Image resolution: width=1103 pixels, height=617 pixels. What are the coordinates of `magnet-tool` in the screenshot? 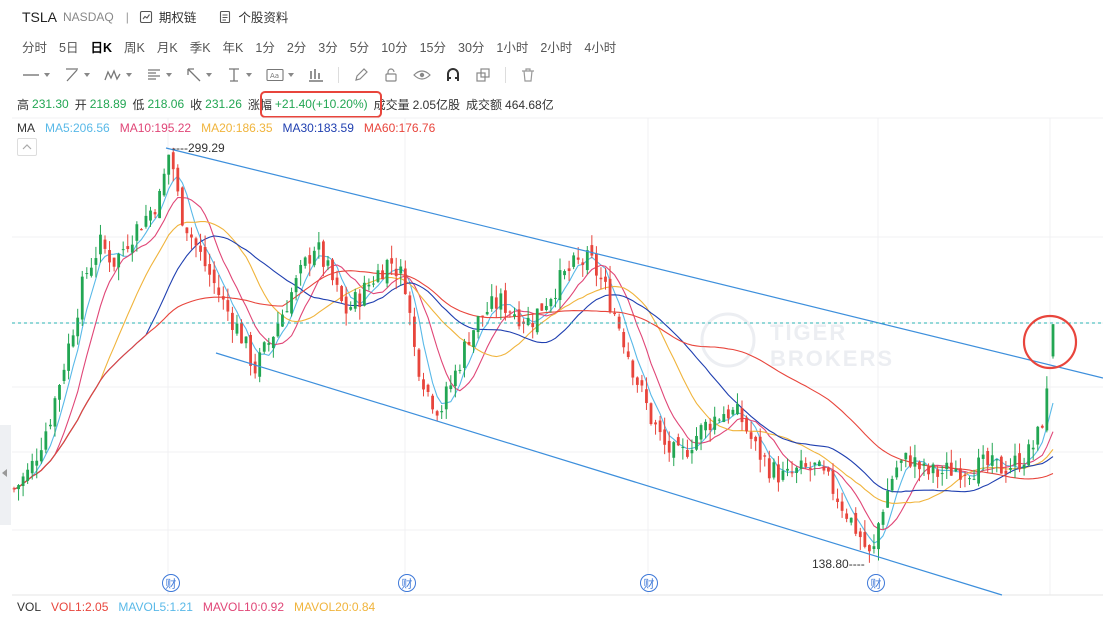 It's located at (453, 75).